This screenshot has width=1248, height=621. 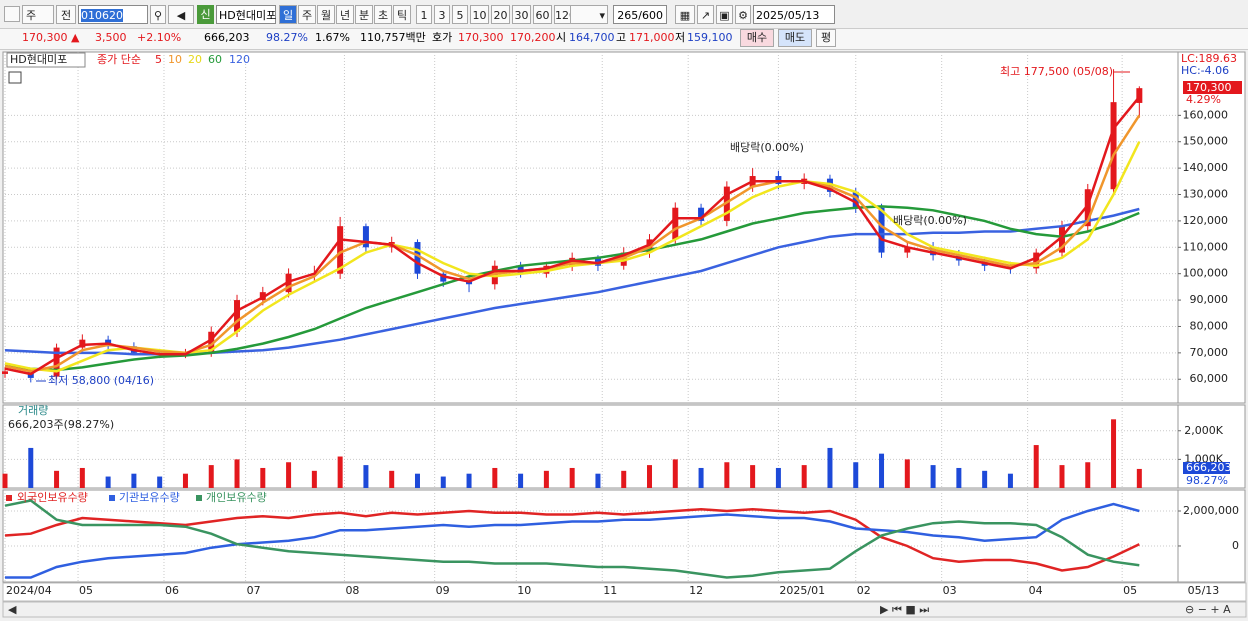 I want to click on toolbar-button: 60, so click(x=542, y=14).